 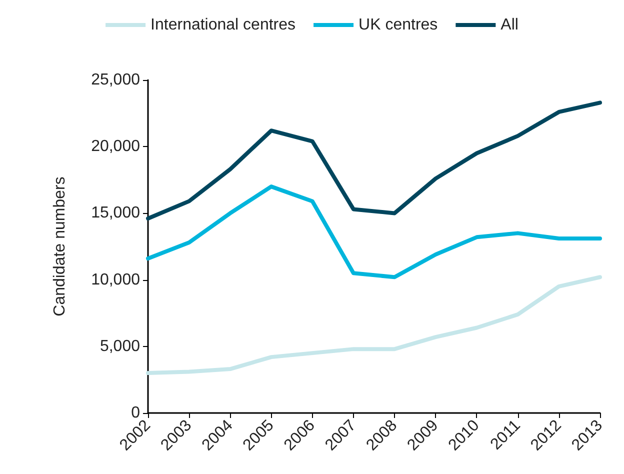 I want to click on y-axis-title: Candidate numbers, so click(x=60, y=246).